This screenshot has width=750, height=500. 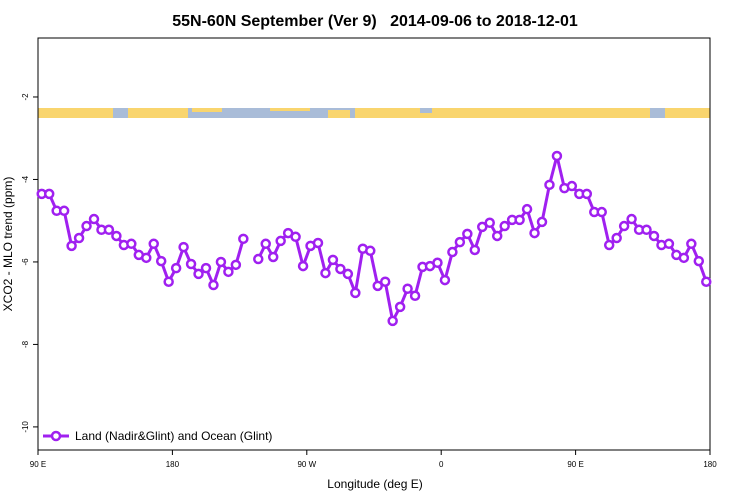 What do you see at coordinates (56, 436) in the screenshot?
I see `legend-marker` at bounding box center [56, 436].